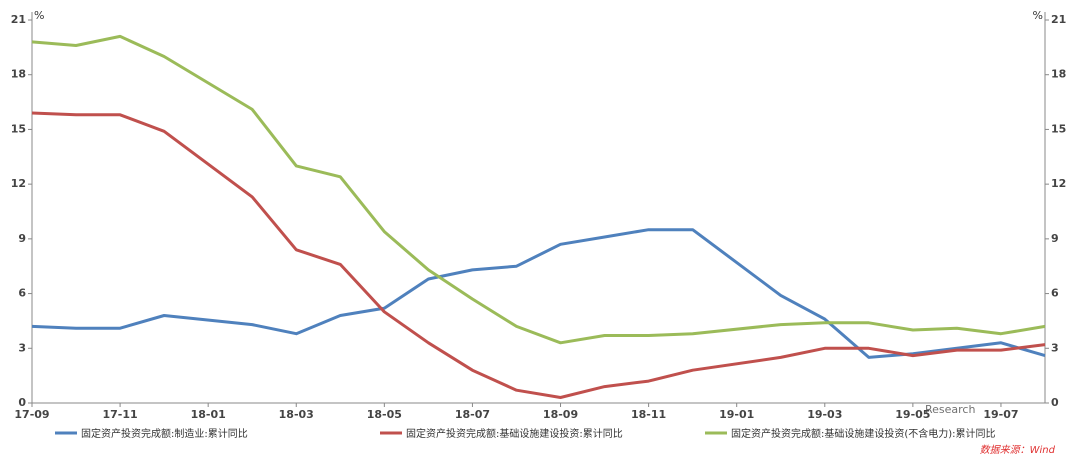  What do you see at coordinates (560, 414) in the screenshot?
I see `x-tick-label: 18-09` at bounding box center [560, 414].